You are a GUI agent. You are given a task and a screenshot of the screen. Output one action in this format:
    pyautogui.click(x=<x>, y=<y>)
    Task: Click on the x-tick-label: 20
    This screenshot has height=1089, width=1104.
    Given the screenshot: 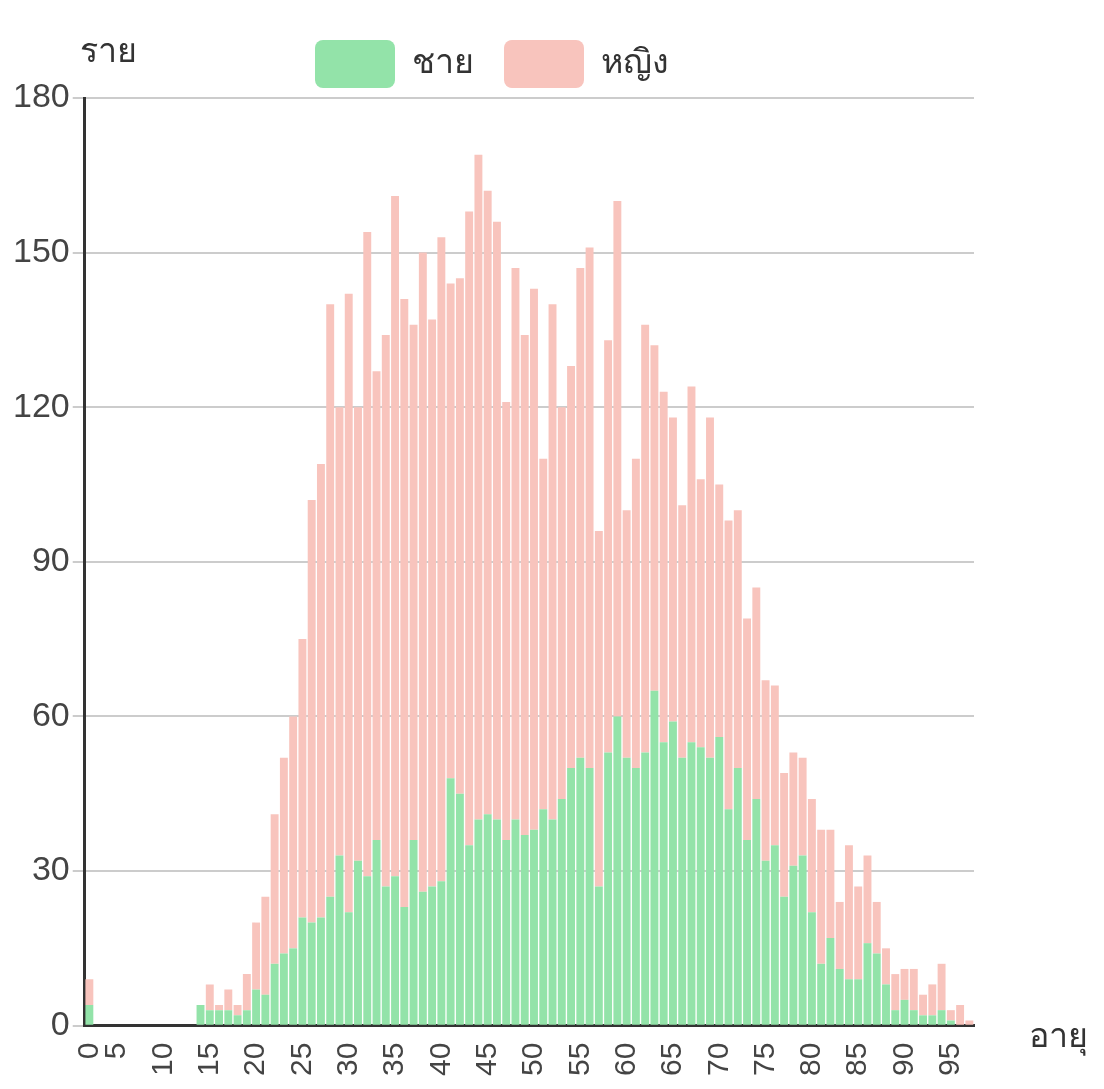 What is the action you would take?
    pyautogui.click(x=254, y=1059)
    